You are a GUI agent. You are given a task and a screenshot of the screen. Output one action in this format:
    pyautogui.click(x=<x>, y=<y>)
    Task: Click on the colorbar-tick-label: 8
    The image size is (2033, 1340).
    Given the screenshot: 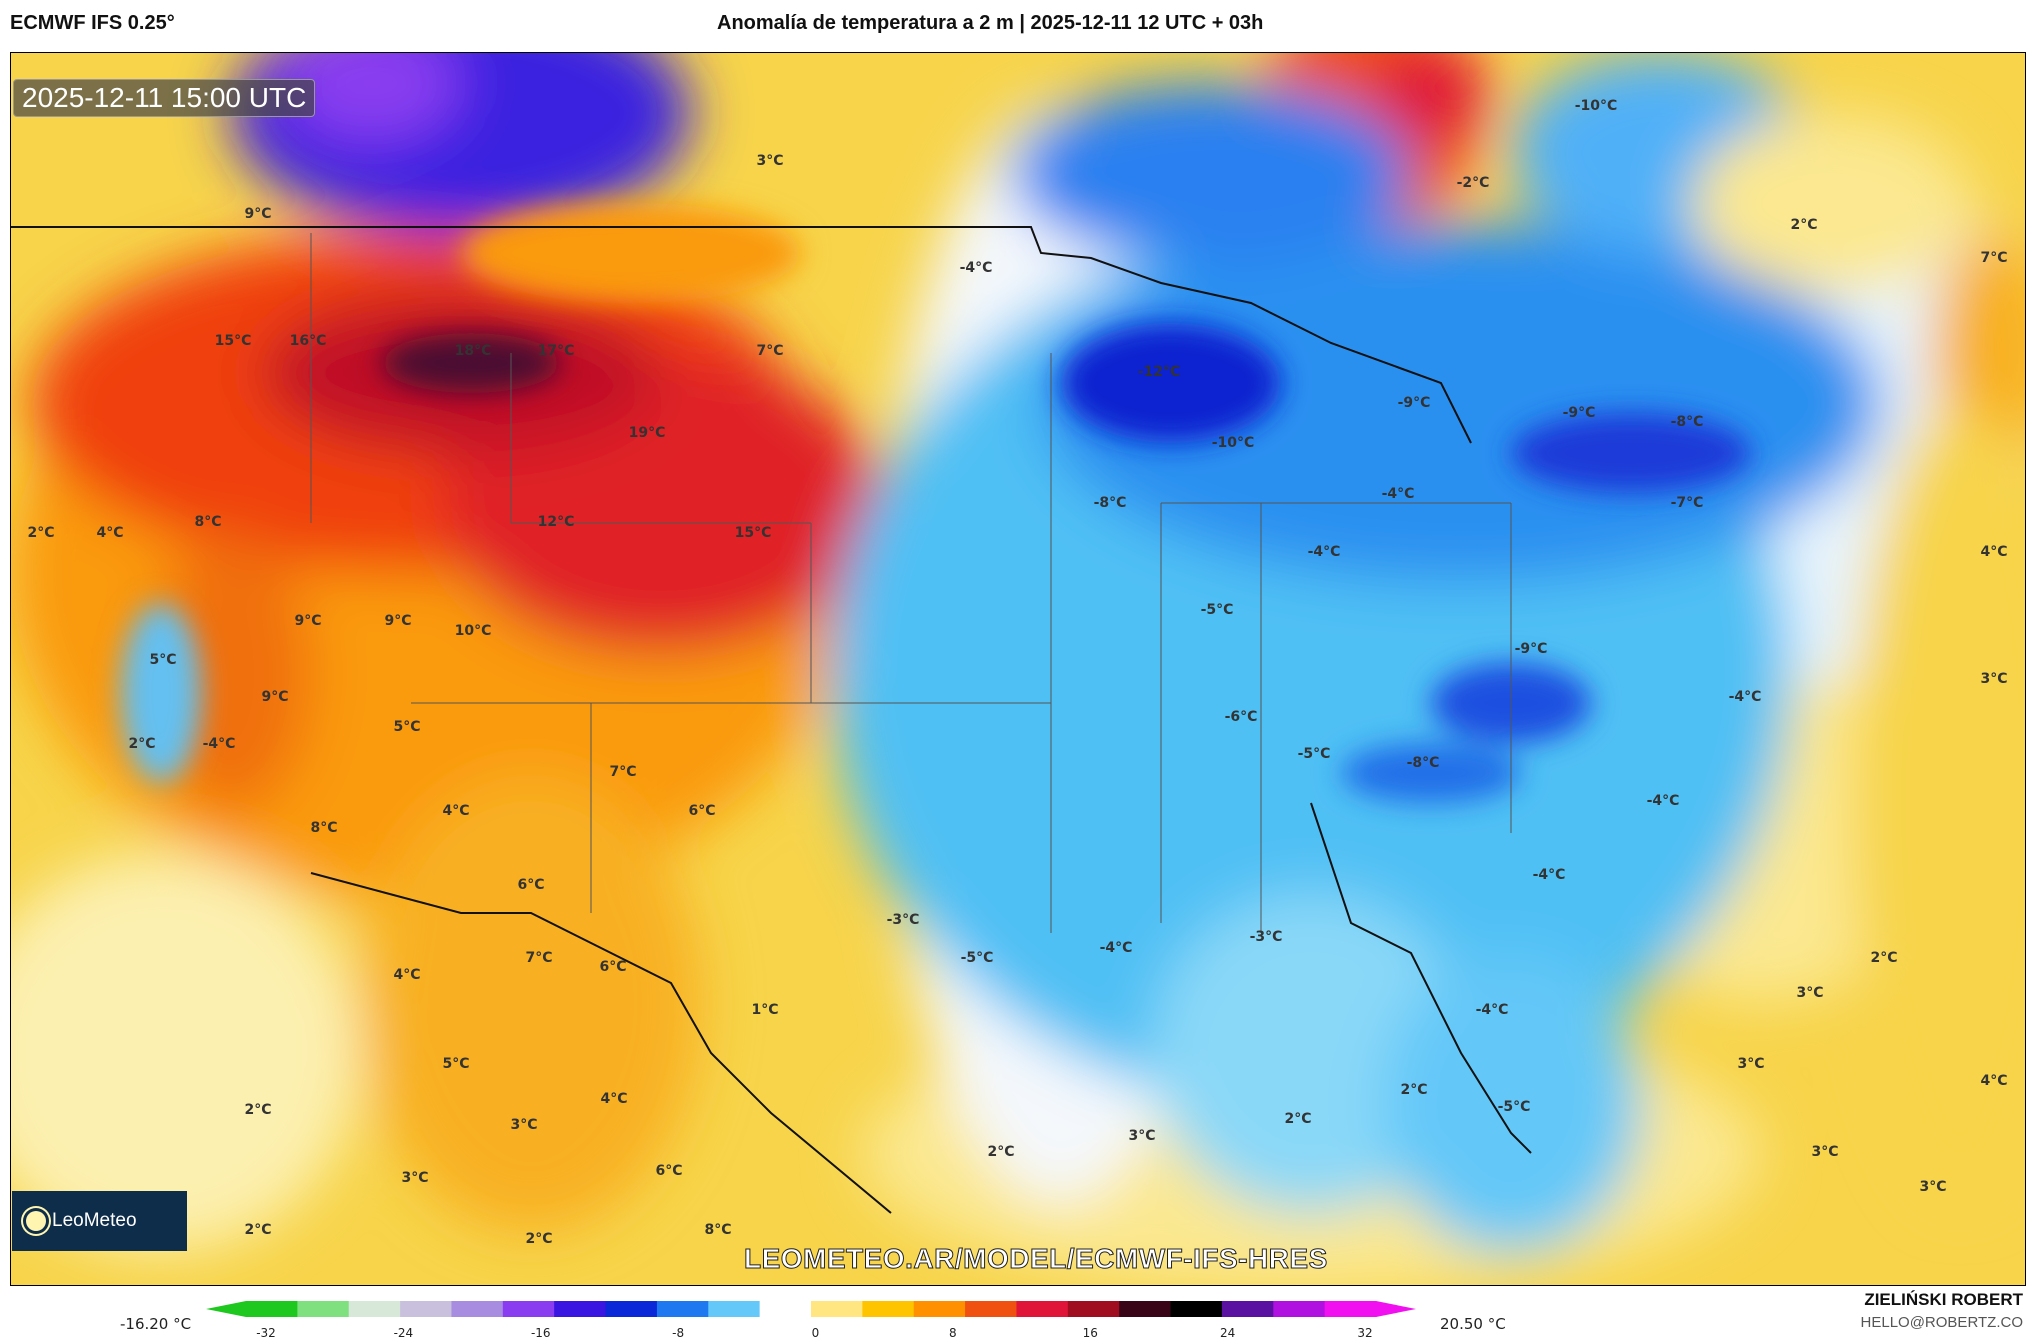 What is the action you would take?
    pyautogui.click(x=953, y=1333)
    